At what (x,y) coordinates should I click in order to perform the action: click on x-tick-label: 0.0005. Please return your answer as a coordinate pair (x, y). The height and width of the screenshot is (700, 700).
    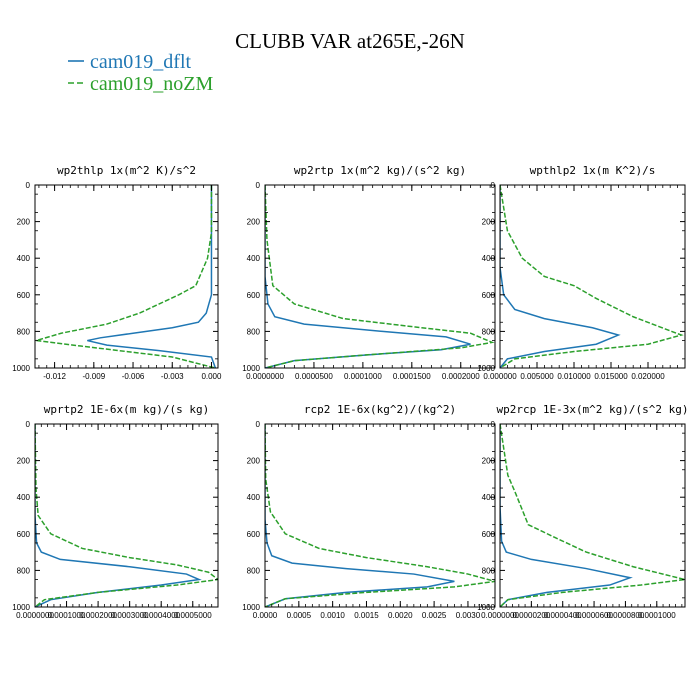
    Looking at the image, I should click on (299, 615).